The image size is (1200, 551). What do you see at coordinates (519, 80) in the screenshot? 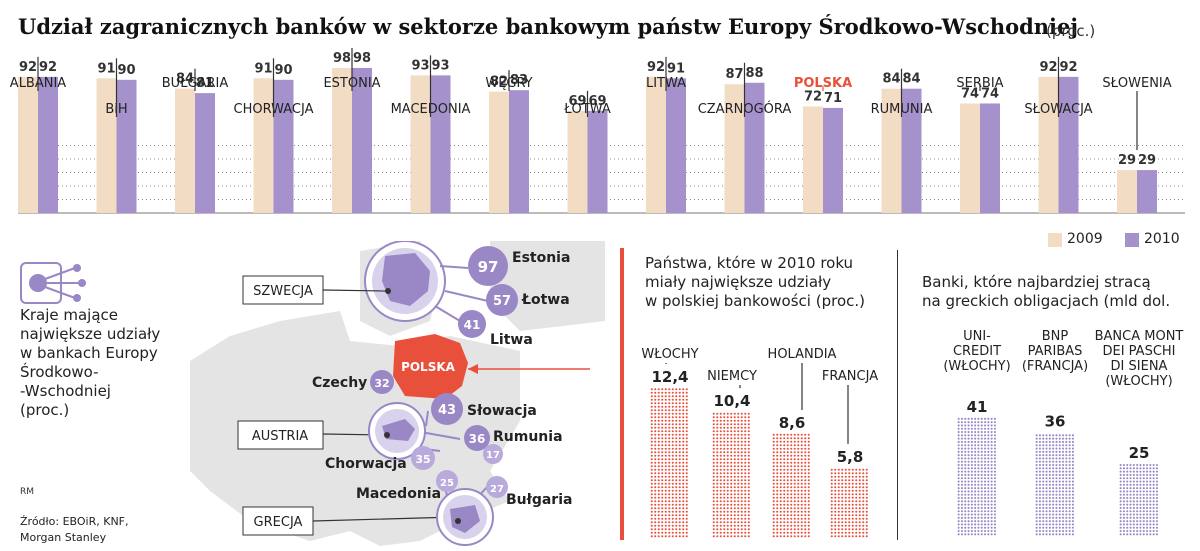
I see `value-label-2010: 83` at bounding box center [519, 80].